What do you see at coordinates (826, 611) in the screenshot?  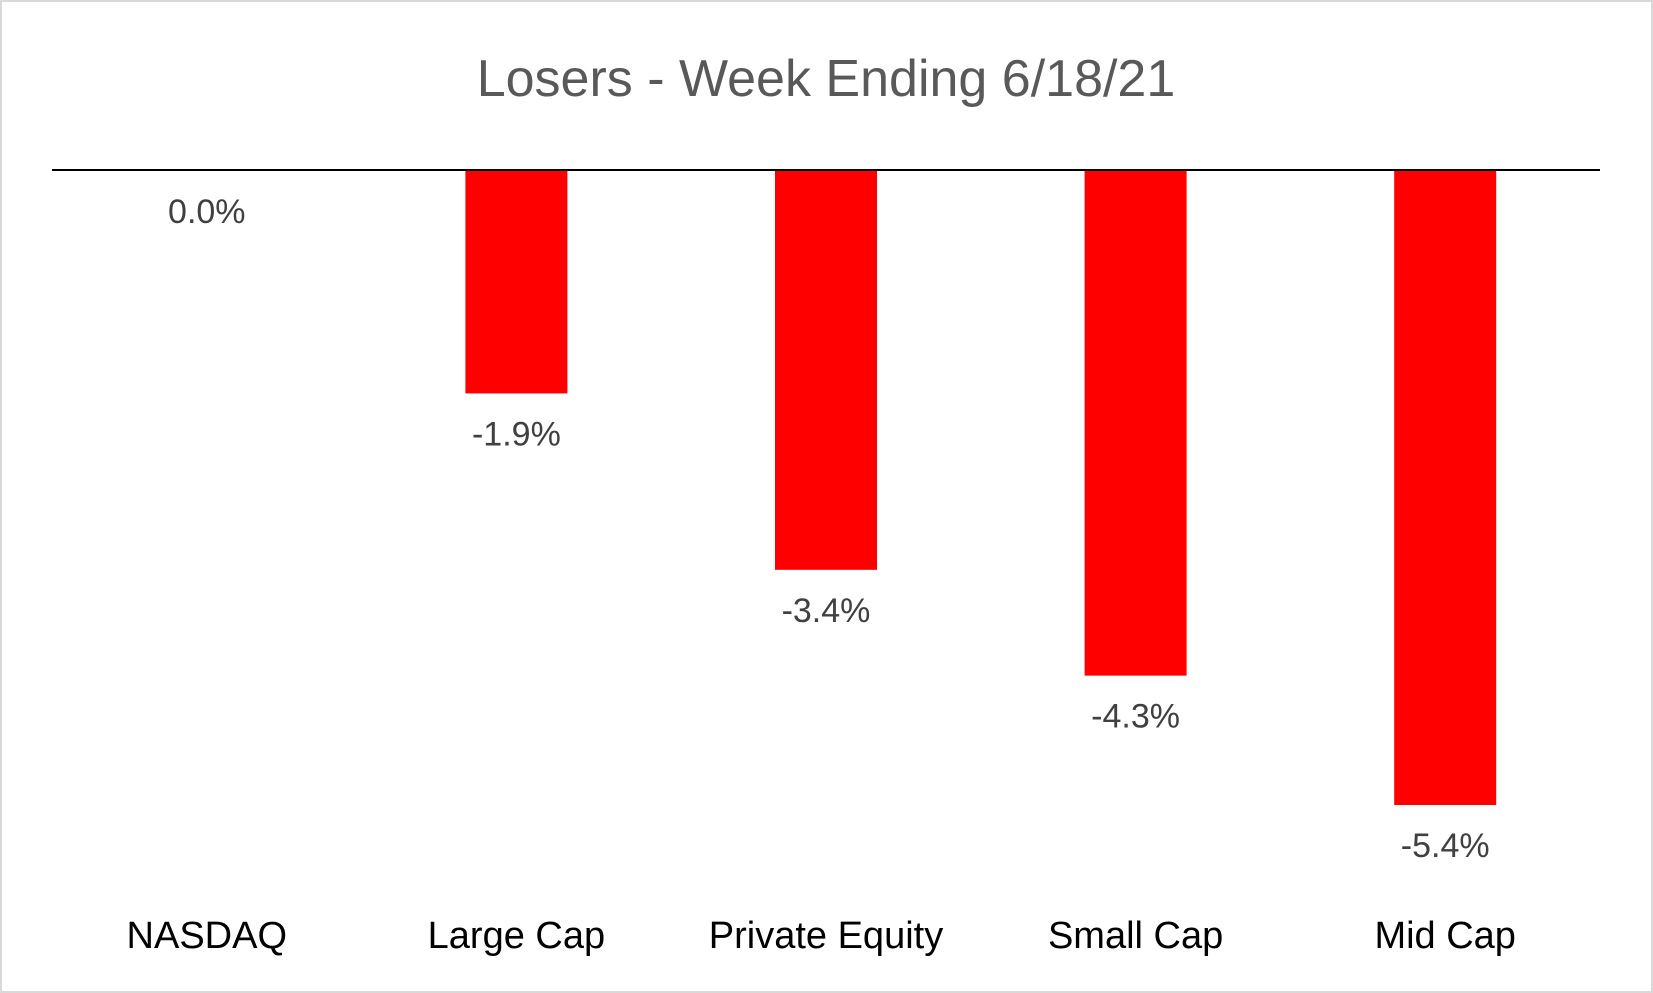 I see `data-label: -3.4%` at bounding box center [826, 611].